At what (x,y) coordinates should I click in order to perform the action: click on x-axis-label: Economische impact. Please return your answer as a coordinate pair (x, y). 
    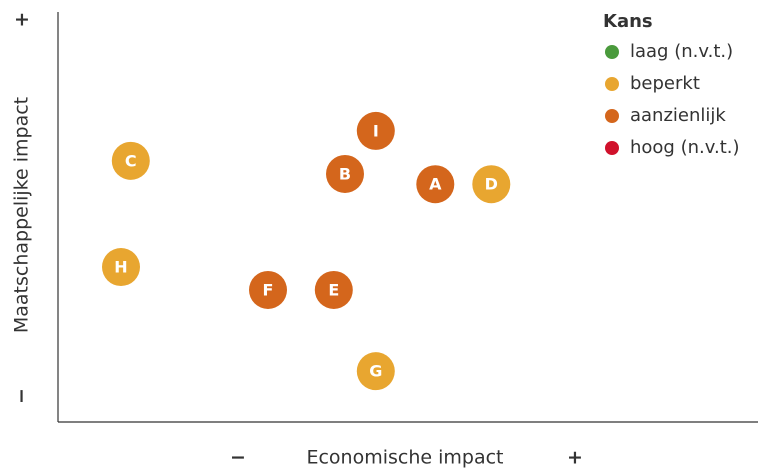
    Looking at the image, I should click on (404, 458).